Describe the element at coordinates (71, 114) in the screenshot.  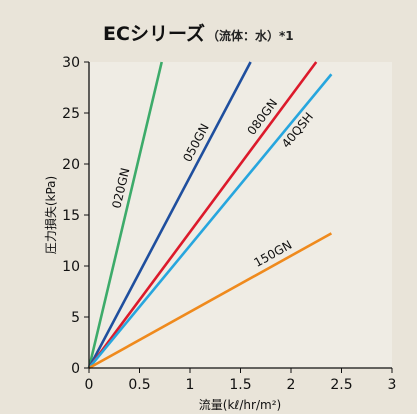
I see `y-tick-label: 25` at that location.